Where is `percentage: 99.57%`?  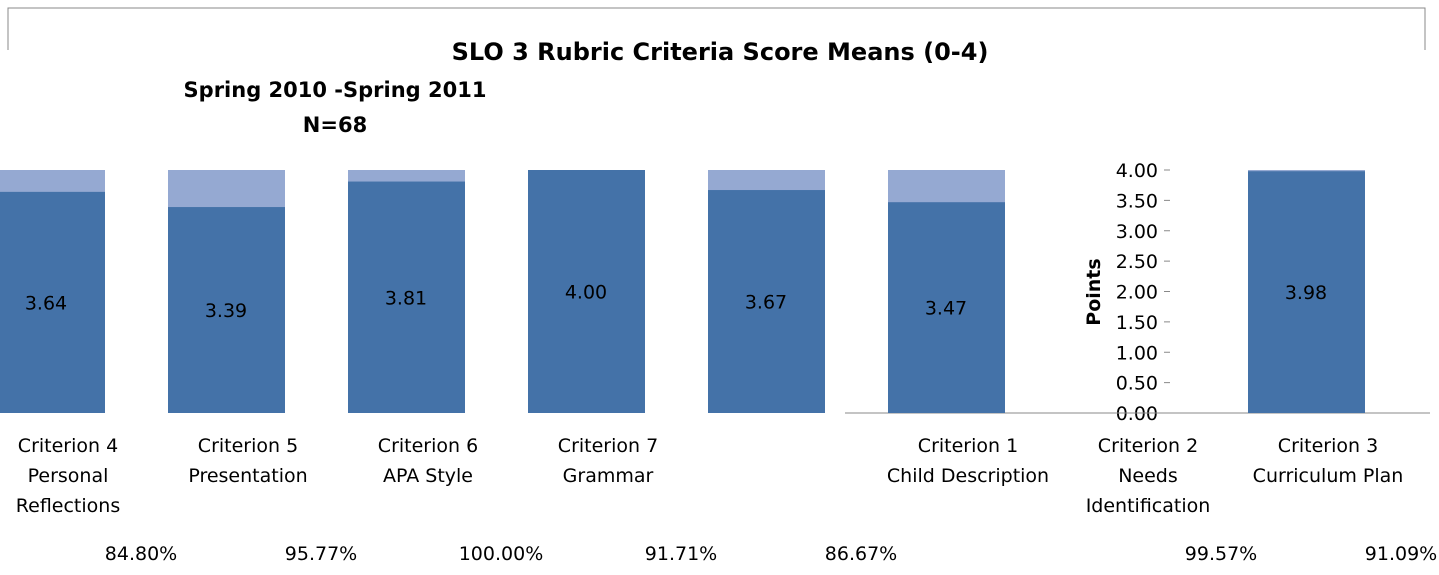
percentage: 99.57% is located at coordinates (1221, 554).